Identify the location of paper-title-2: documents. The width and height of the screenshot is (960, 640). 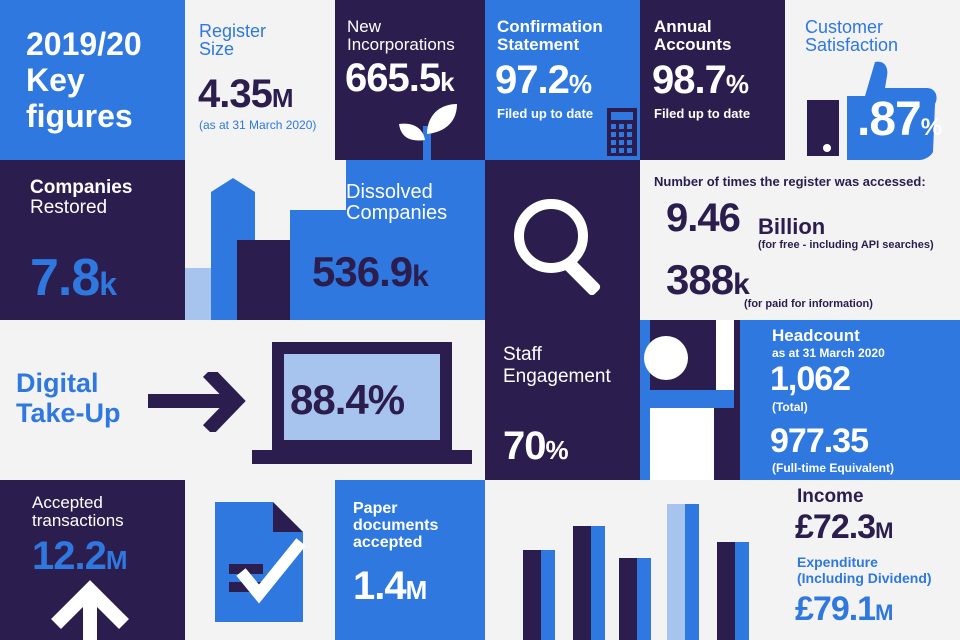
(396, 525).